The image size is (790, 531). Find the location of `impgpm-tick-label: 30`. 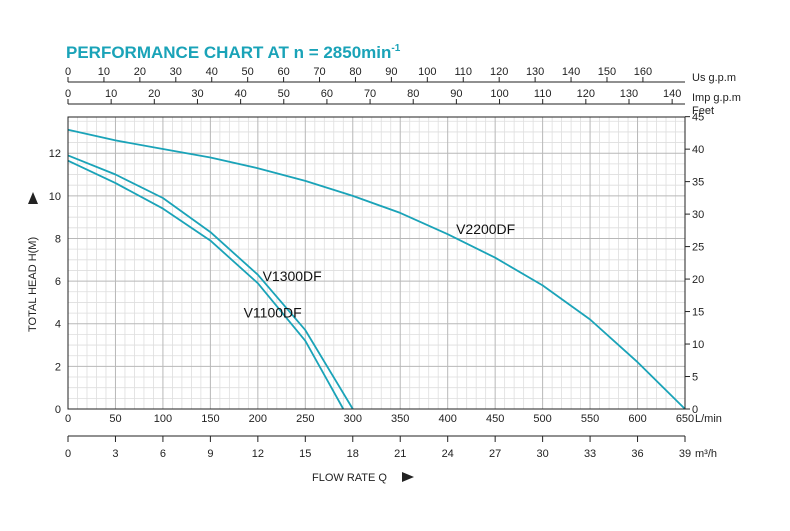

impgpm-tick-label: 30 is located at coordinates (197, 94).